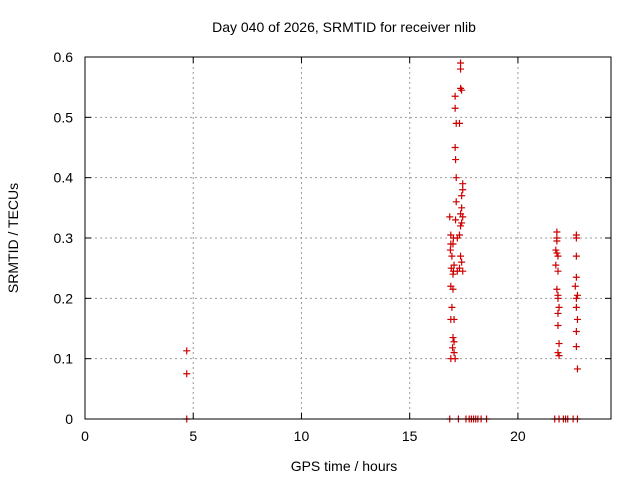 The width and height of the screenshot is (640, 480). Describe the element at coordinates (302, 436) in the screenshot. I see `x-tick-label: 10` at that location.